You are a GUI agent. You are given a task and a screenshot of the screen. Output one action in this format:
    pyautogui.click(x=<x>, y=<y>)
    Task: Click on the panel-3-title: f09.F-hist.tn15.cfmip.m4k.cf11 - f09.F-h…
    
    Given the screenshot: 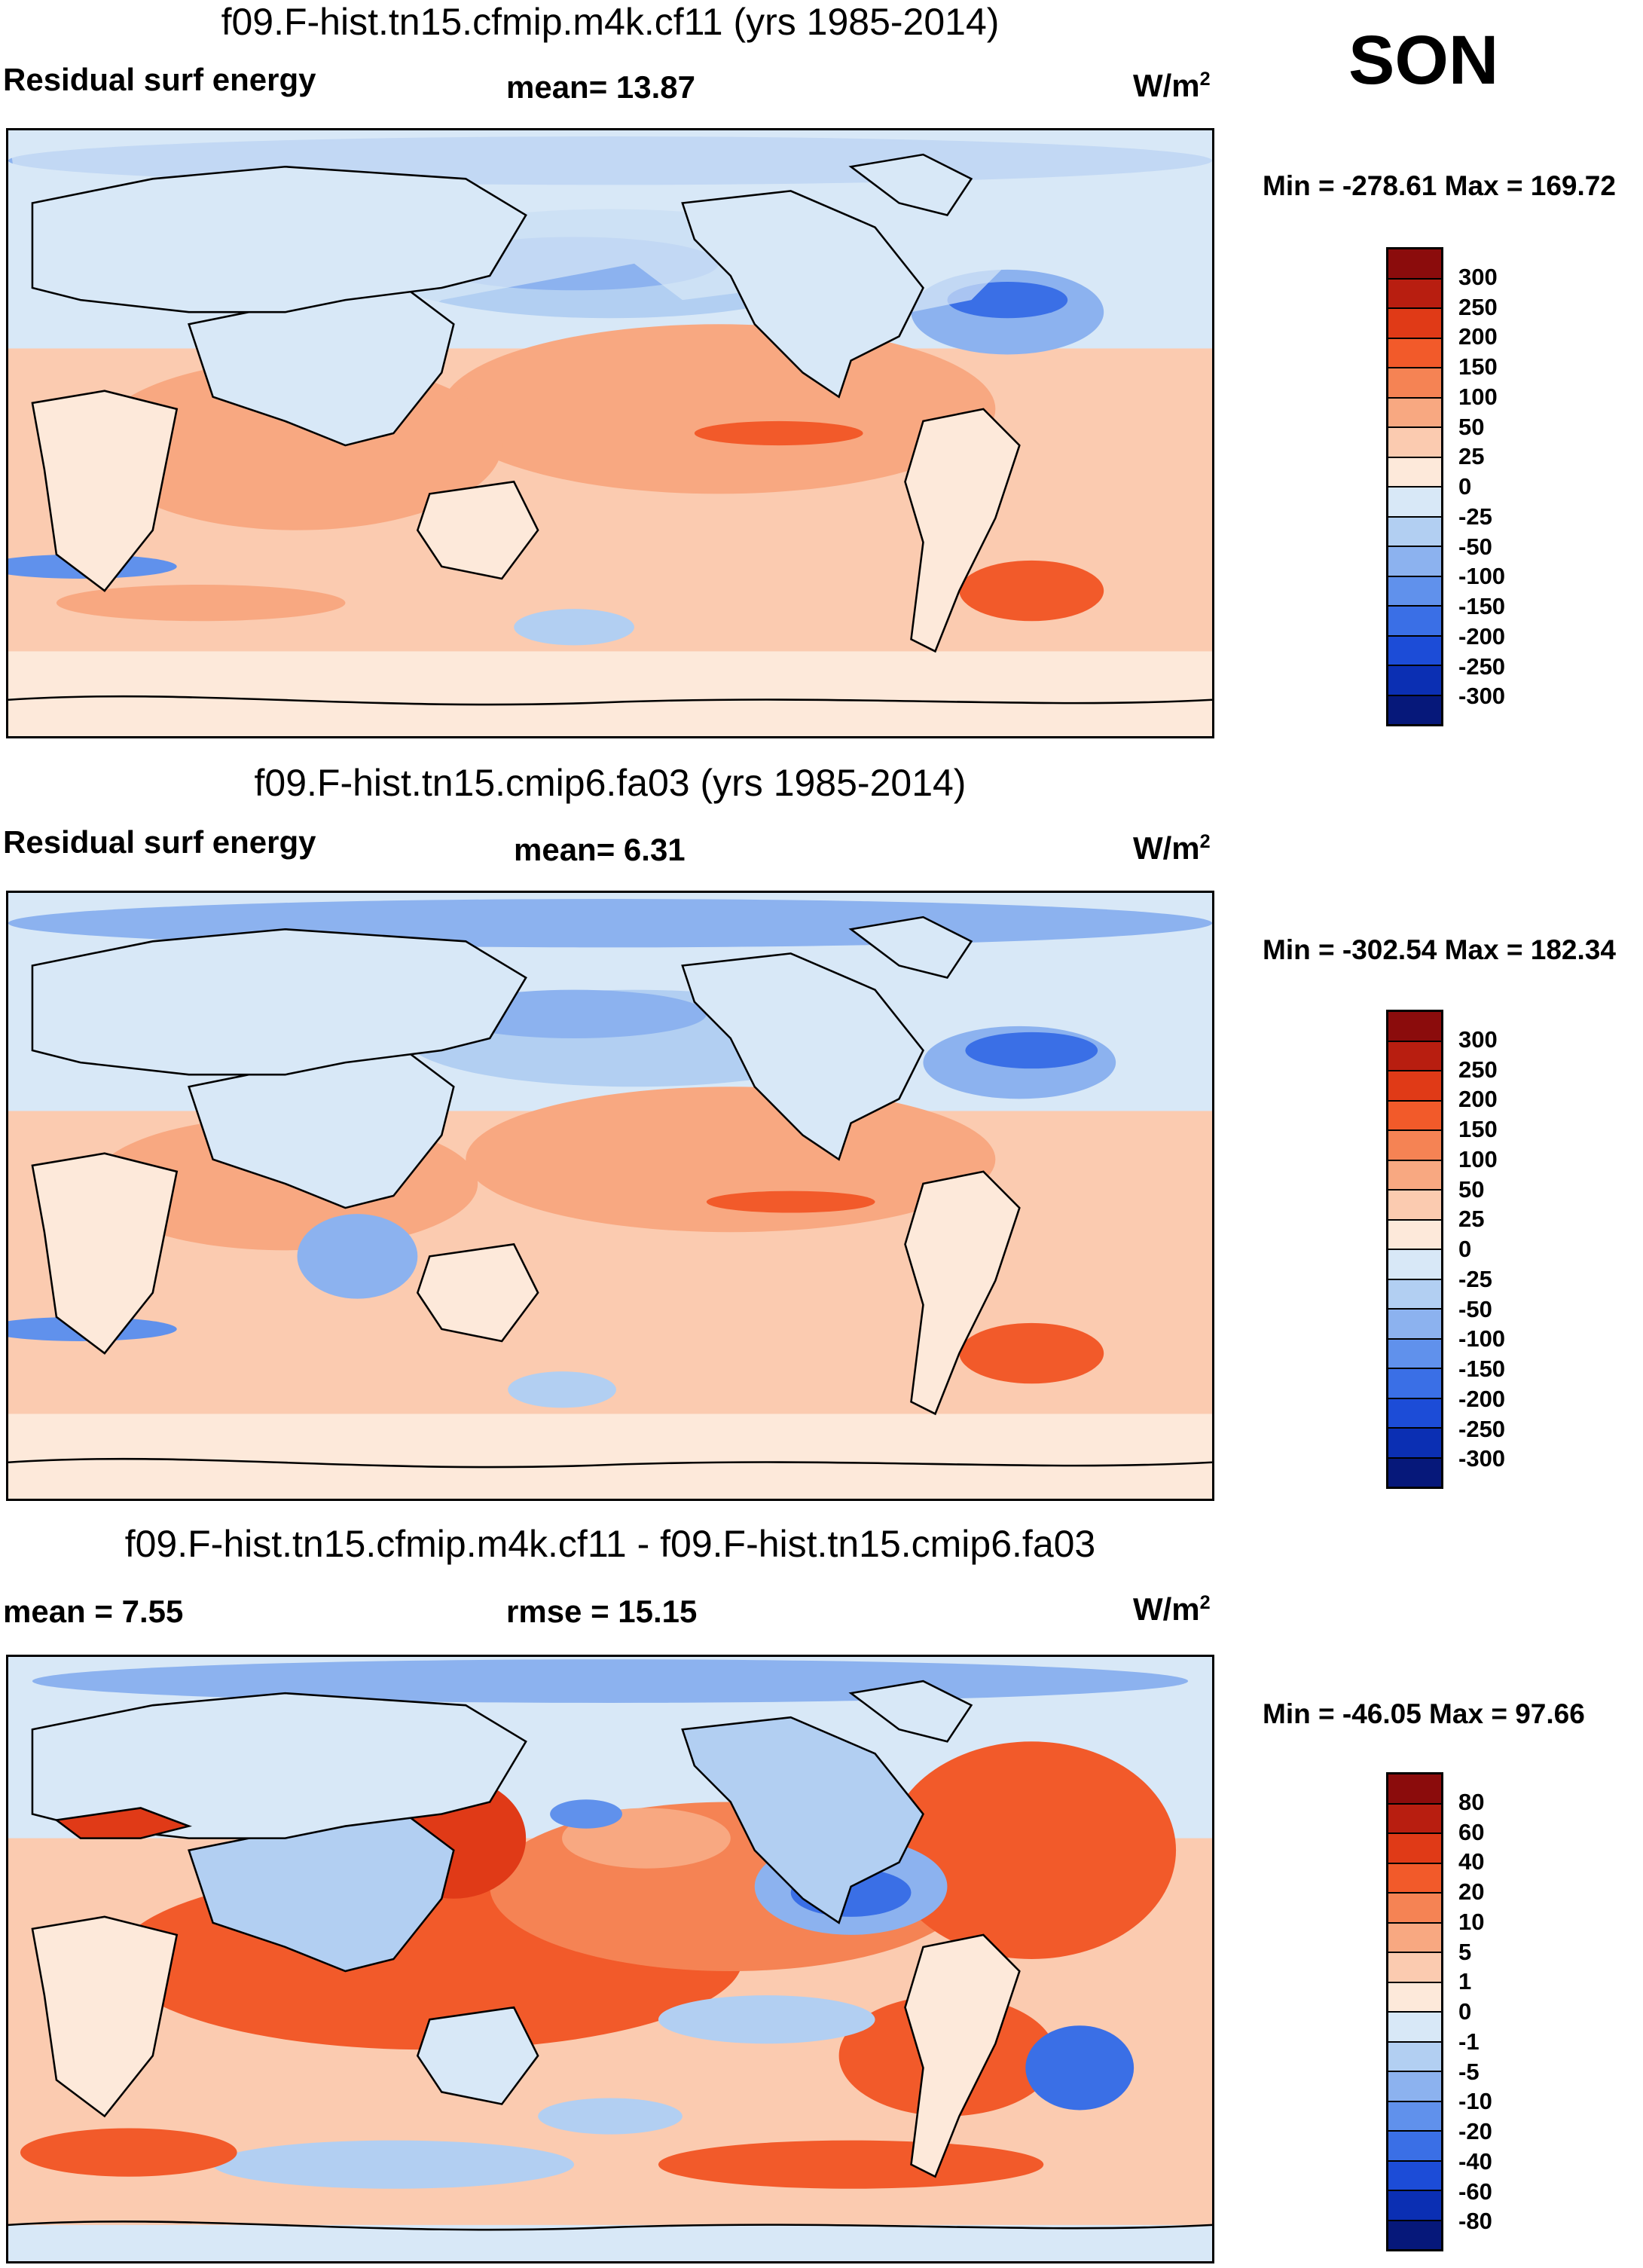 What is the action you would take?
    pyautogui.click(x=610, y=1544)
    